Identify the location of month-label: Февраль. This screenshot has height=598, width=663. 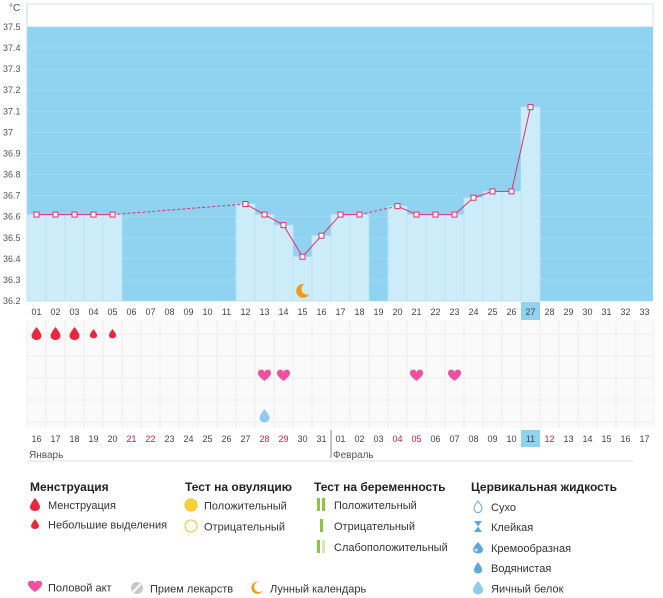
(353, 455).